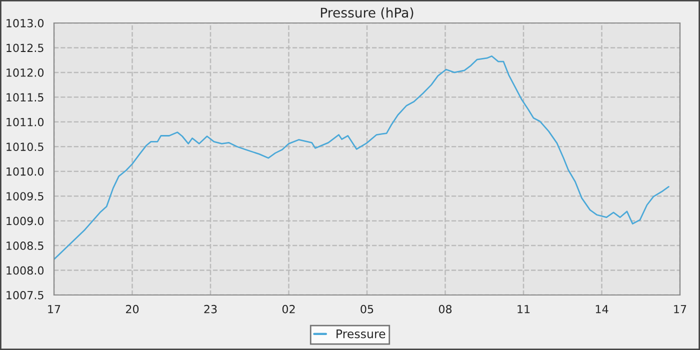 The image size is (700, 350). I want to click on x-tick-label: 02, so click(288, 309).